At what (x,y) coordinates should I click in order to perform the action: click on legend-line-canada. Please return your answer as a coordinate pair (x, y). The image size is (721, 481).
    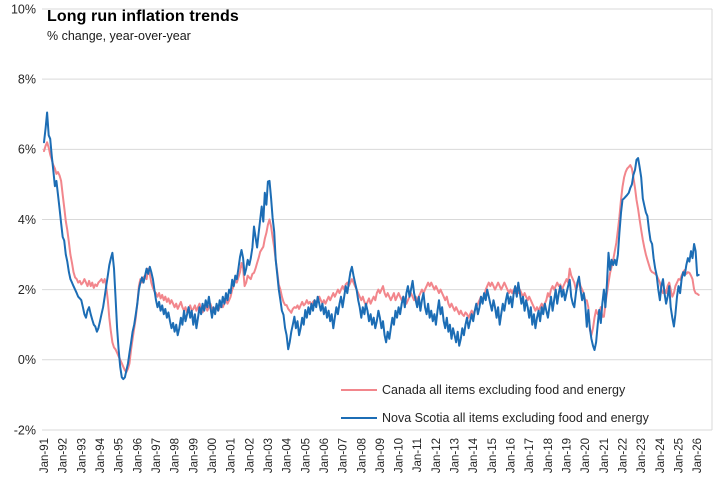
    Looking at the image, I should click on (359, 390).